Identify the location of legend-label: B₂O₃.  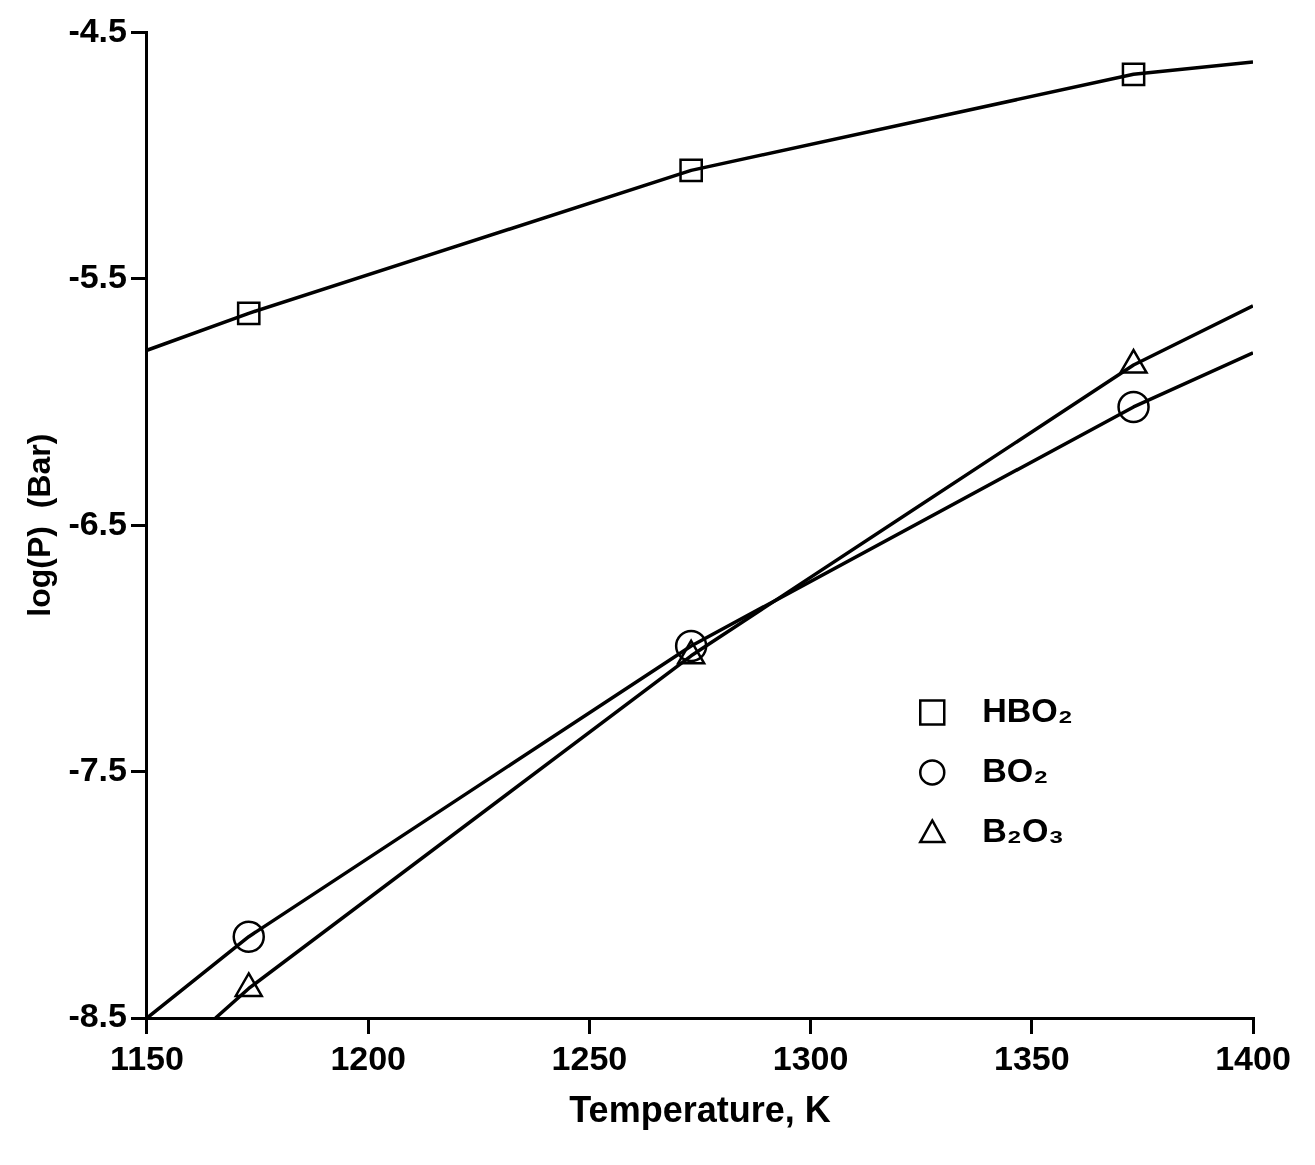
(1023, 829).